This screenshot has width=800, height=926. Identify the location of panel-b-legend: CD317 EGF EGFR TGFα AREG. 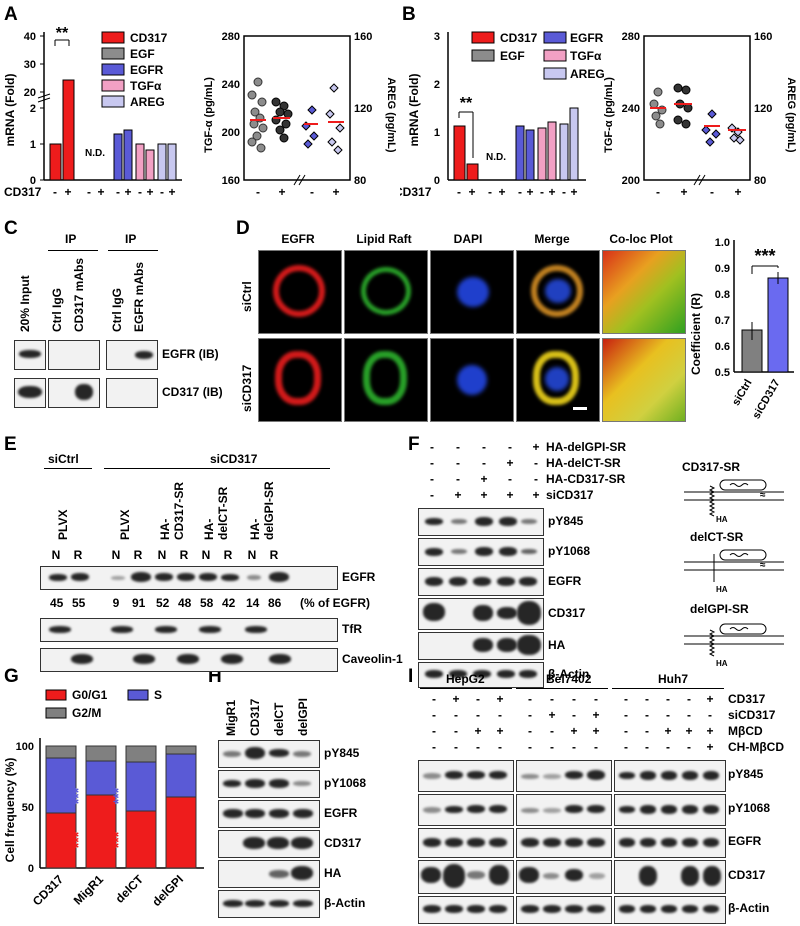
(538, 56).